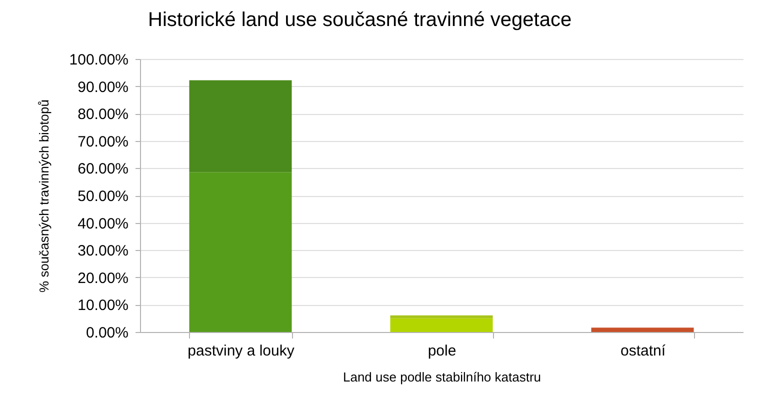  I want to click on y-tick-label: 30.00%, so click(103, 251).